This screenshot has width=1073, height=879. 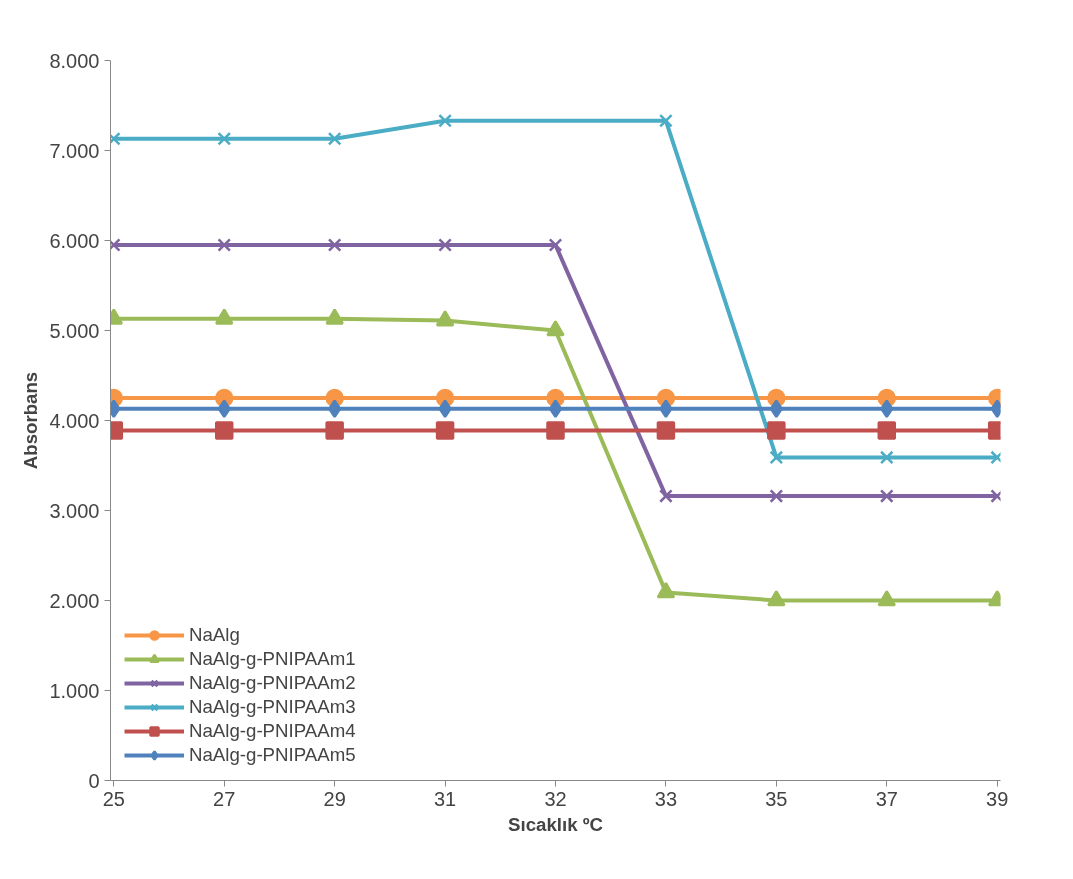 What do you see at coordinates (74, 420) in the screenshot?
I see `y-tick-label: 4.000` at bounding box center [74, 420].